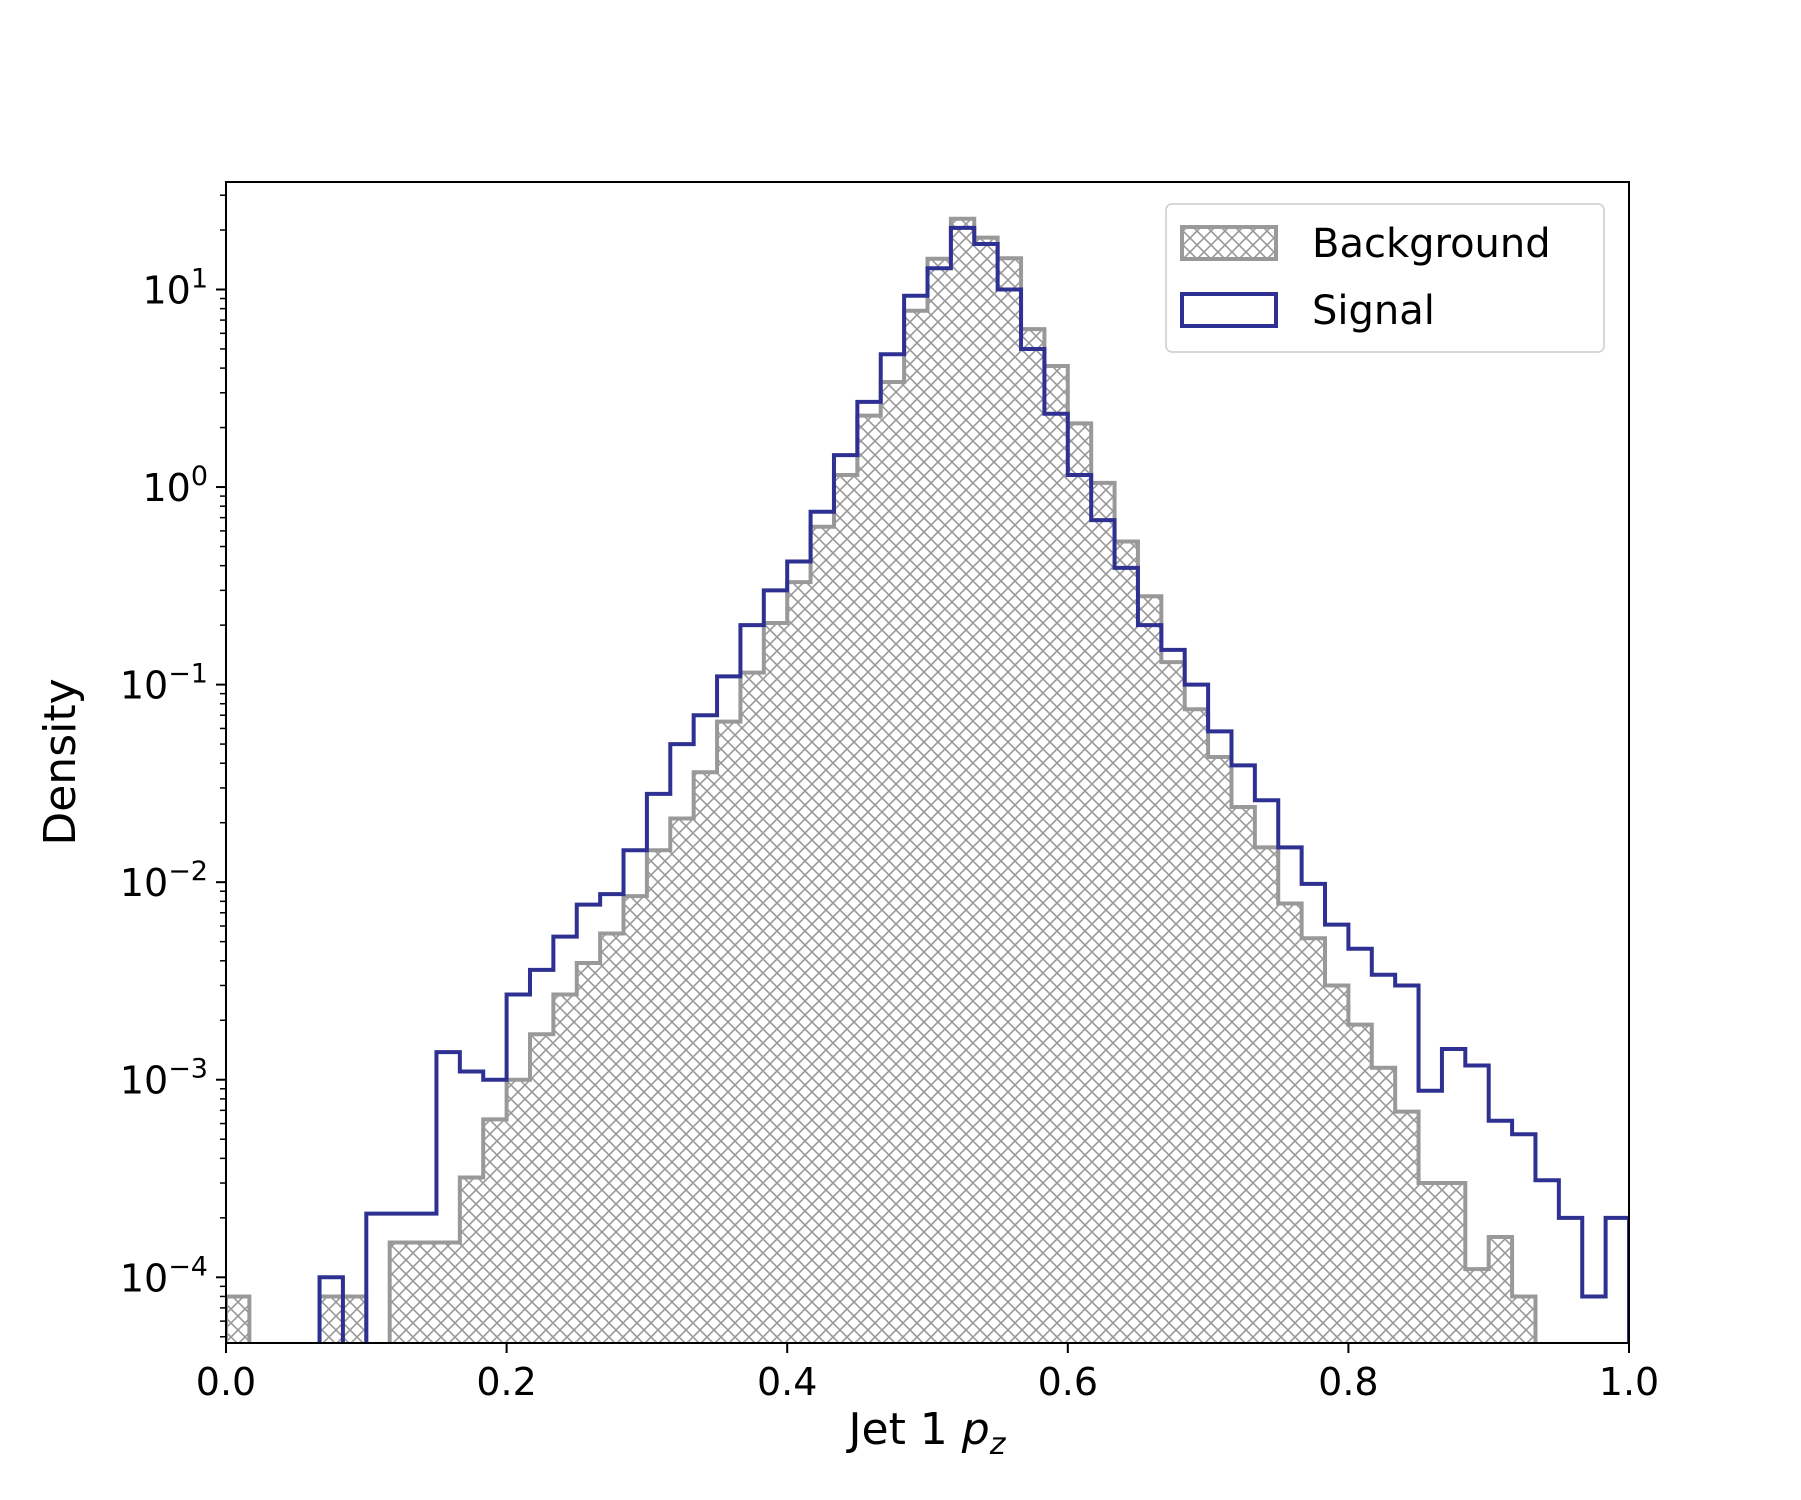  What do you see at coordinates (926, 1433) in the screenshot?
I see `x-axis-label: Jet 1 pz` at bounding box center [926, 1433].